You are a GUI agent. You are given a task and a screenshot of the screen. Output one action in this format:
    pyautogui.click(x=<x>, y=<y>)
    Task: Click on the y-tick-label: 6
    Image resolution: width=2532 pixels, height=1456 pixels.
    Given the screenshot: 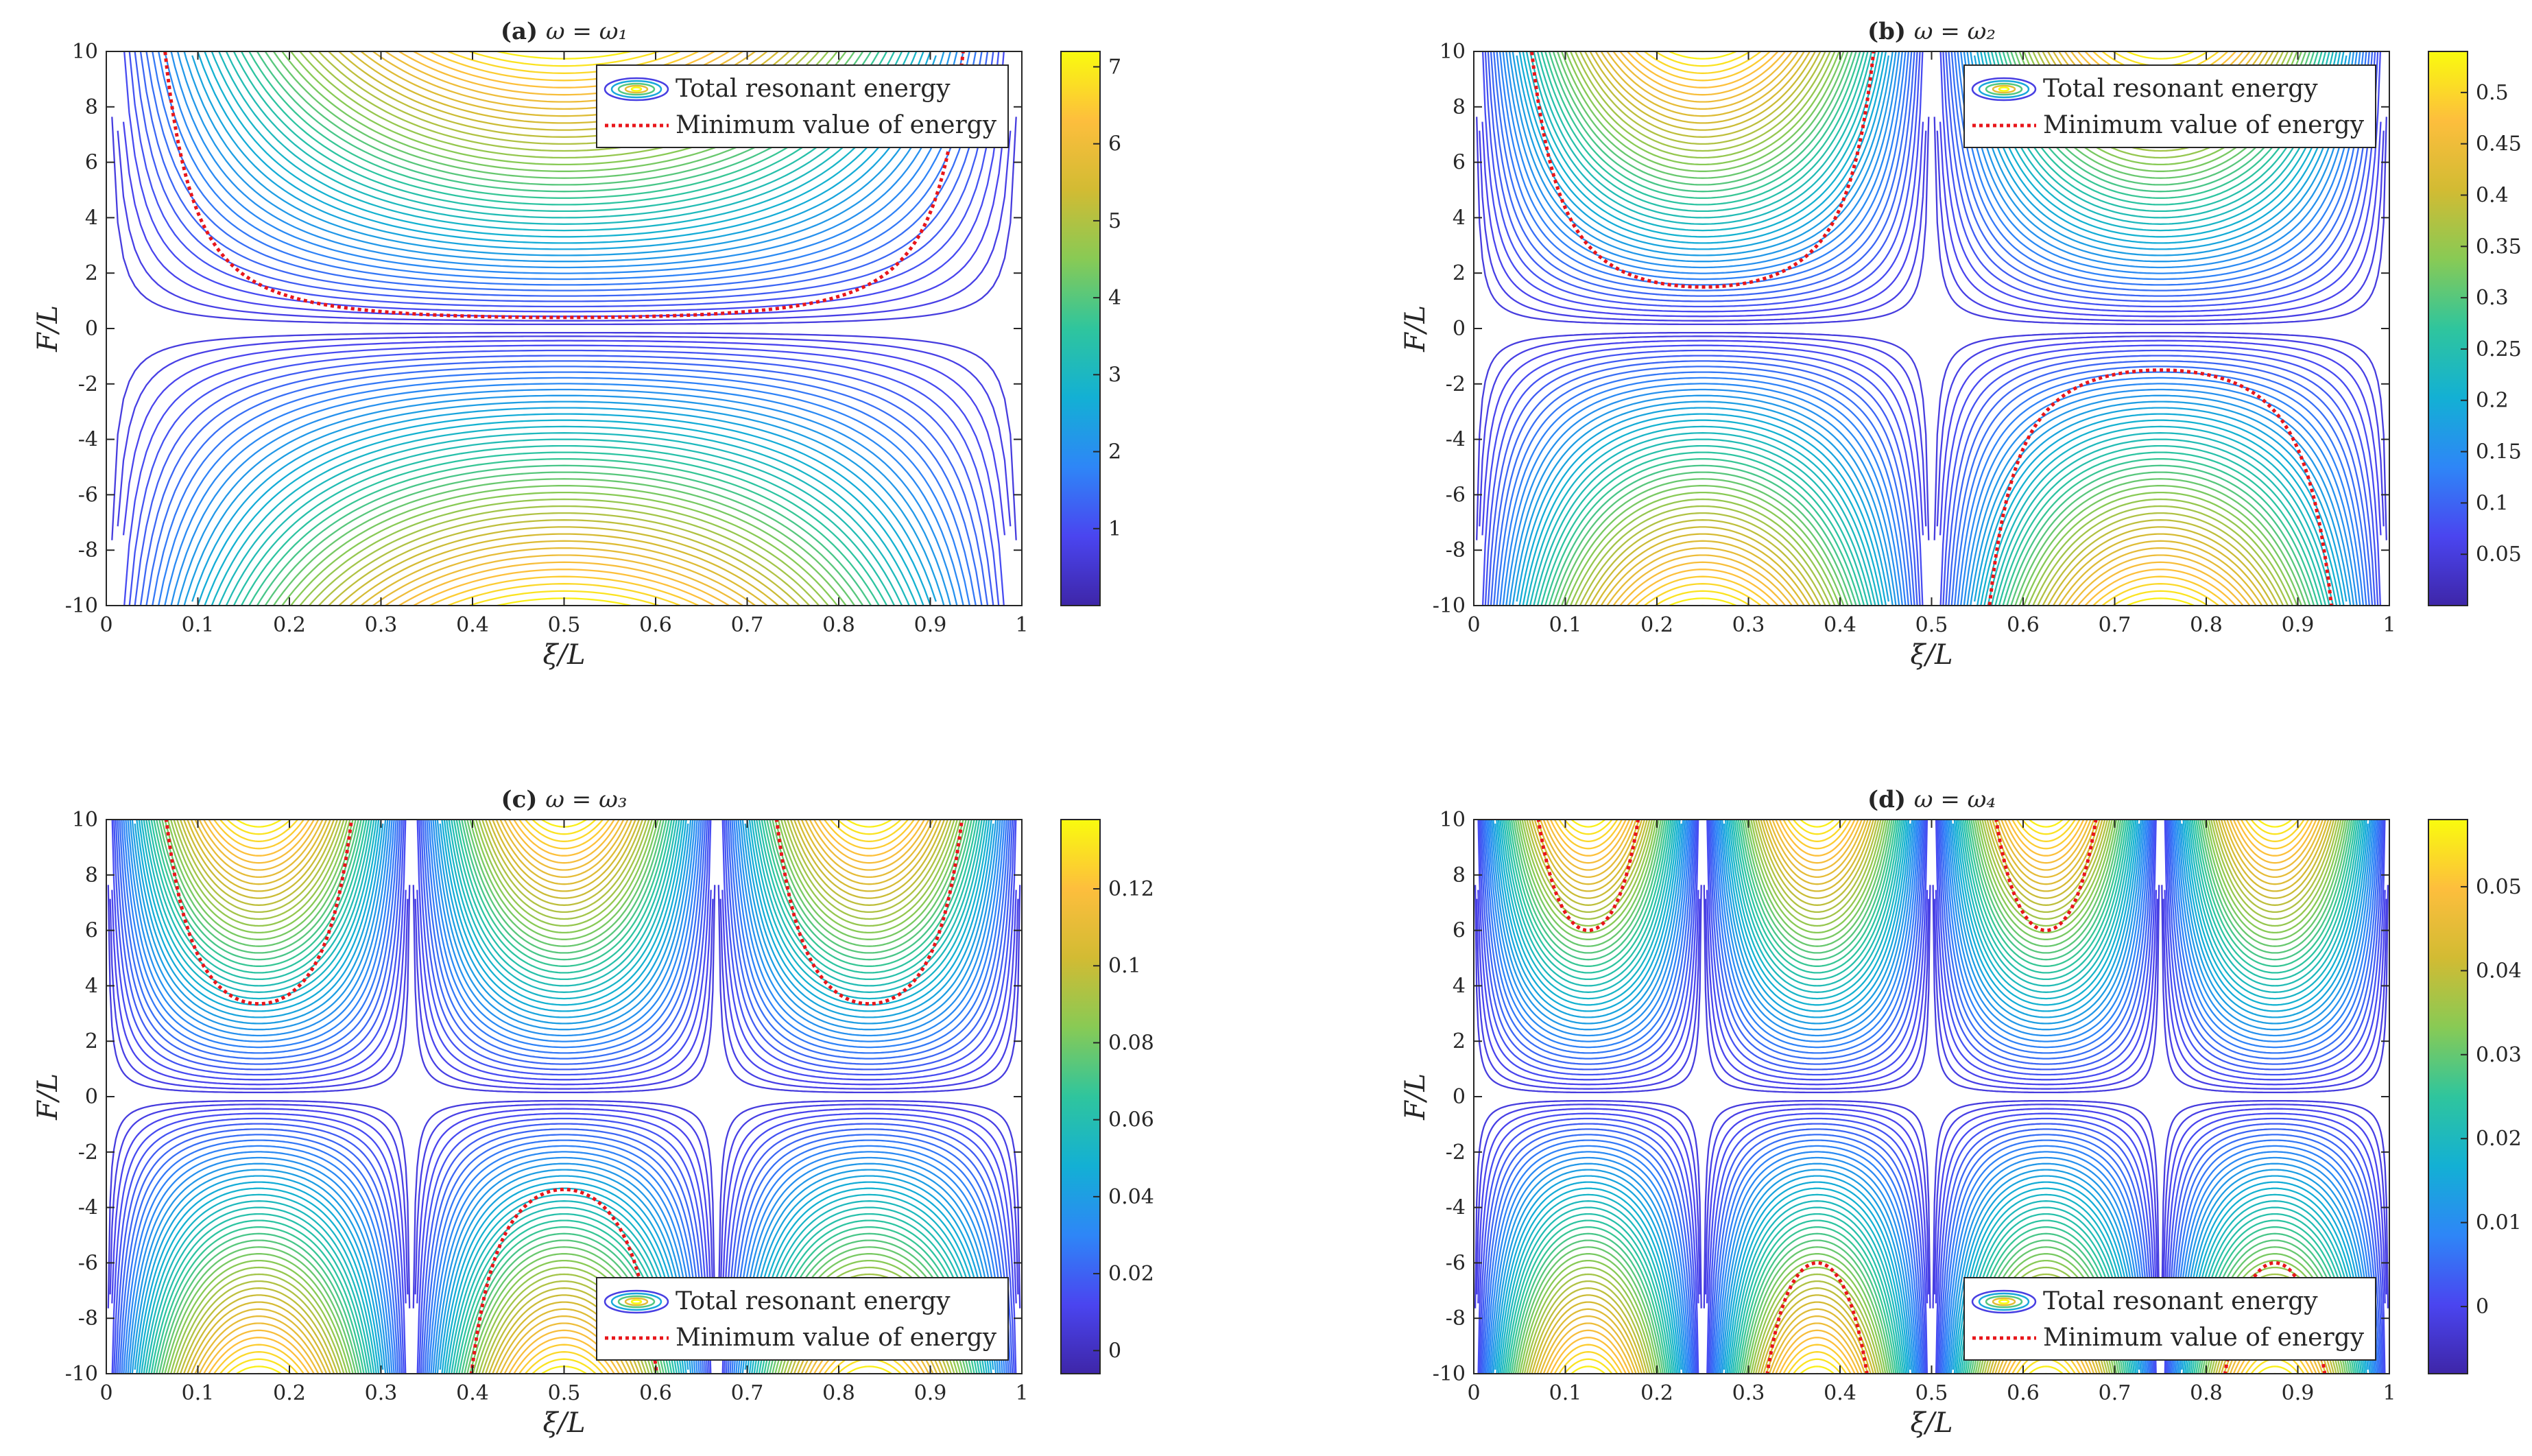 What is the action you would take?
    pyautogui.click(x=91, y=931)
    